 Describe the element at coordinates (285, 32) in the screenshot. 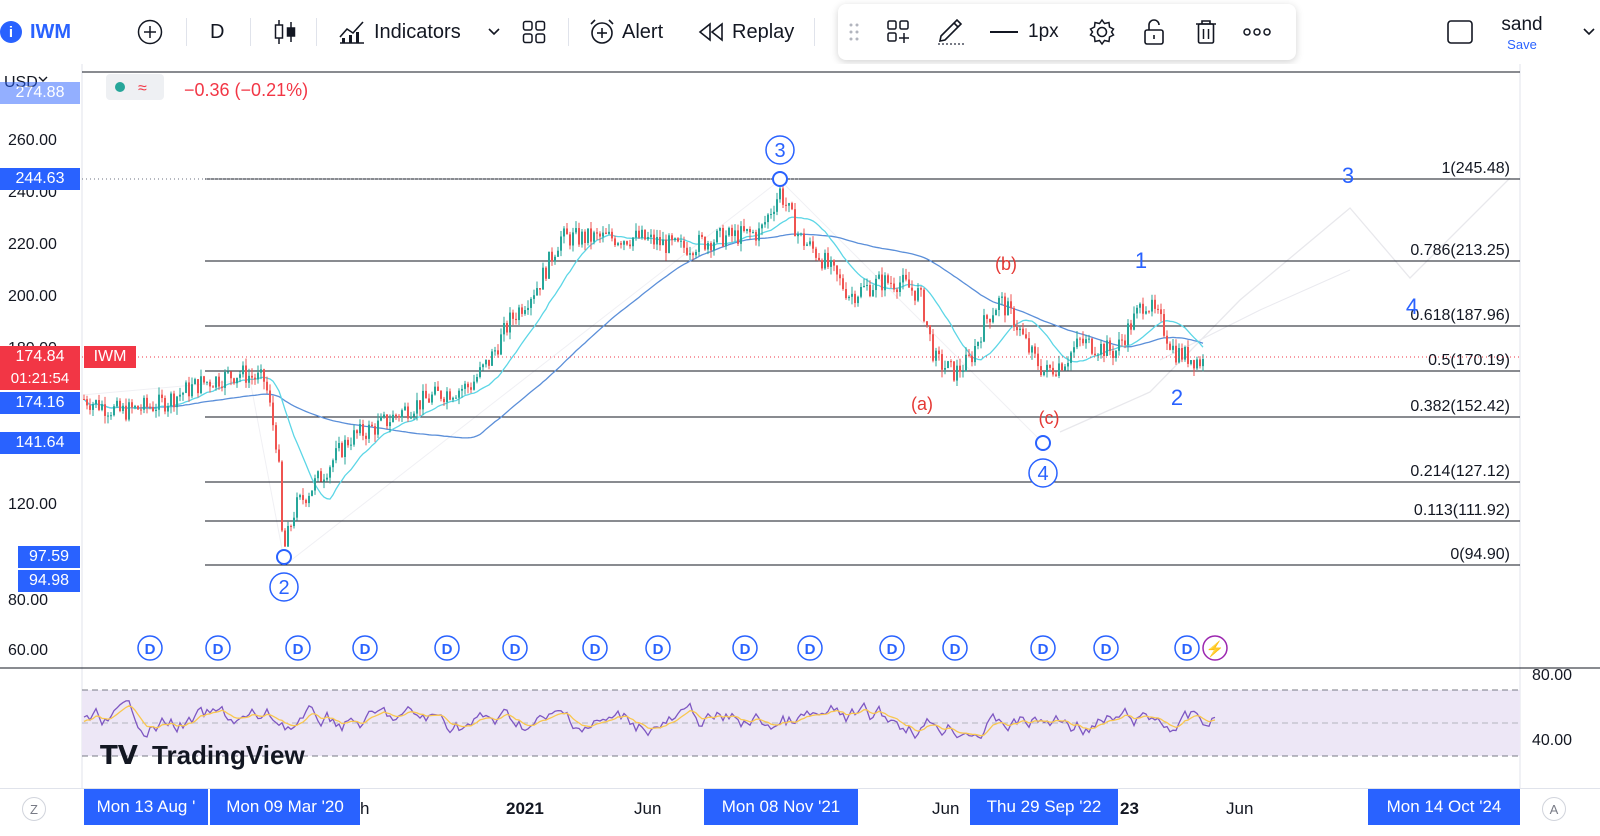

I see `chart-type-button` at that location.